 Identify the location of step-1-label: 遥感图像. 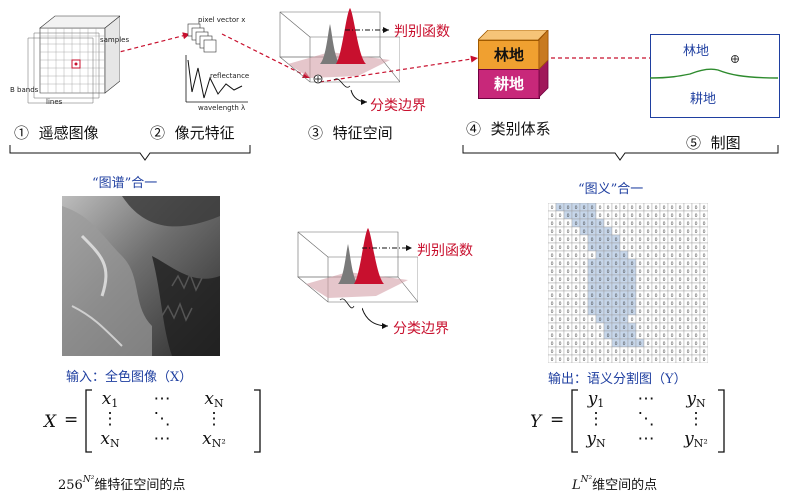
(68, 133).